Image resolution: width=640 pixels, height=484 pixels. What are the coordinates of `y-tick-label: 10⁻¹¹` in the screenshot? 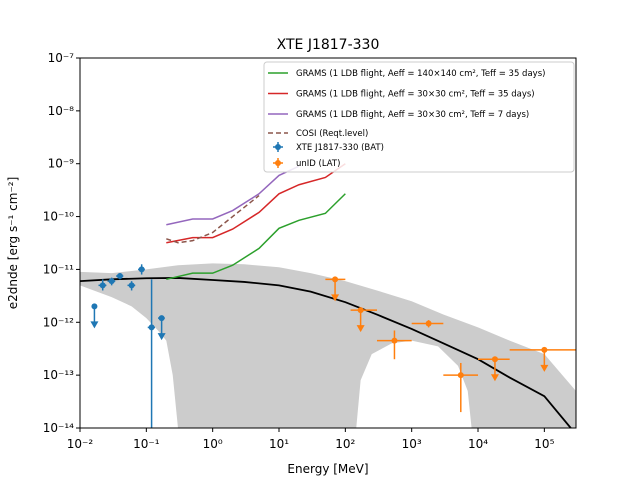 It's located at (58, 269).